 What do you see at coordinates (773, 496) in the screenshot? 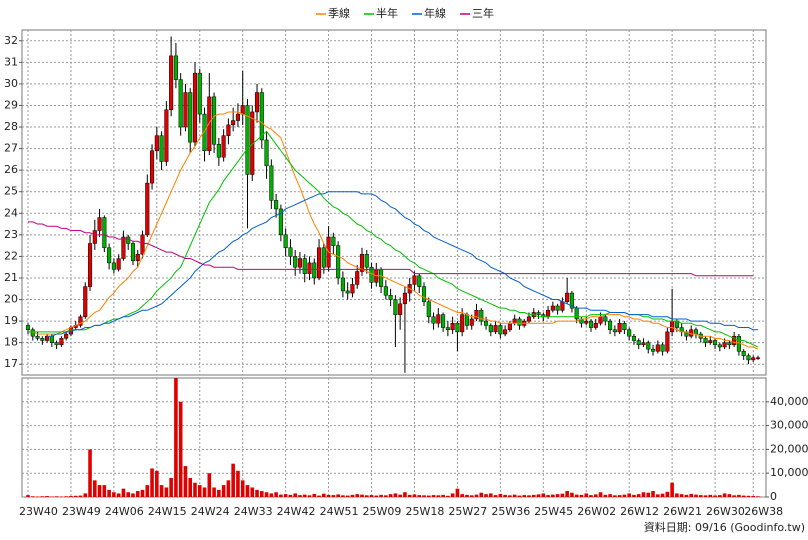
I see `y-tick-label: 0` at bounding box center [773, 496].